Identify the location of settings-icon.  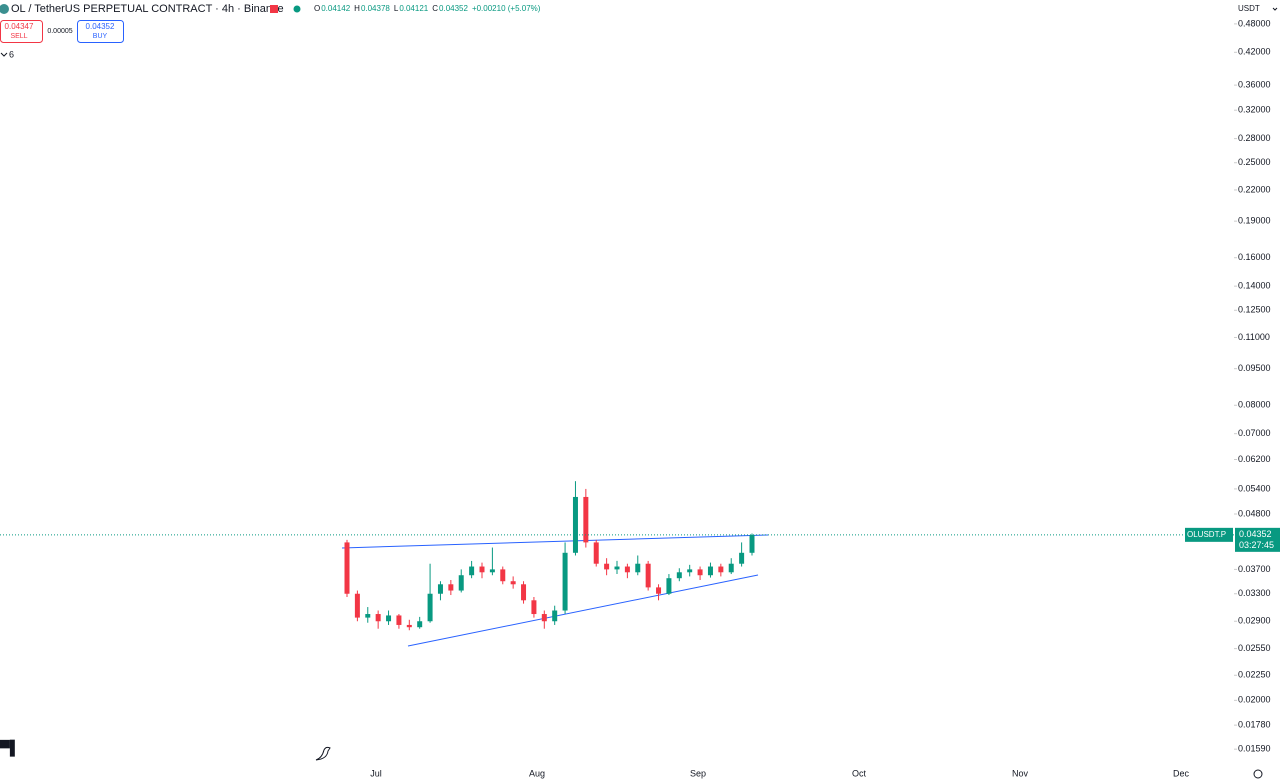
(1258, 774).